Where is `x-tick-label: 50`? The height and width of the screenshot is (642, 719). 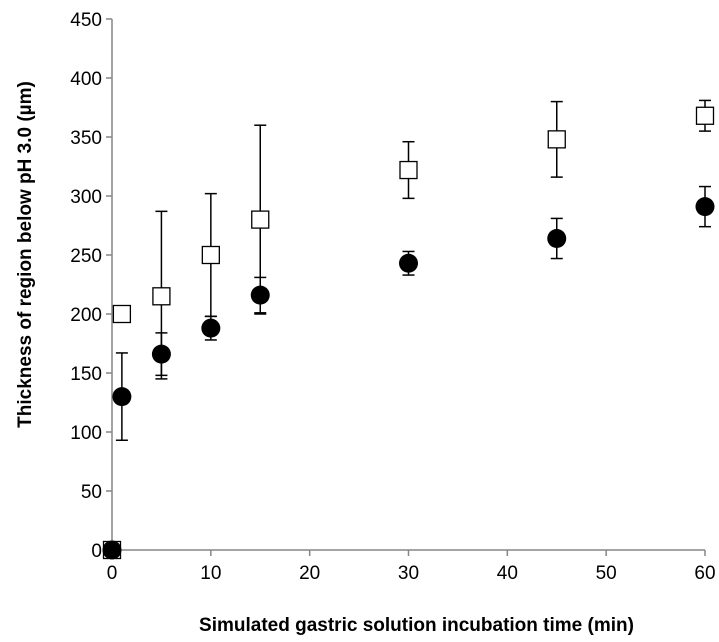
x-tick-label: 50 is located at coordinates (606, 573).